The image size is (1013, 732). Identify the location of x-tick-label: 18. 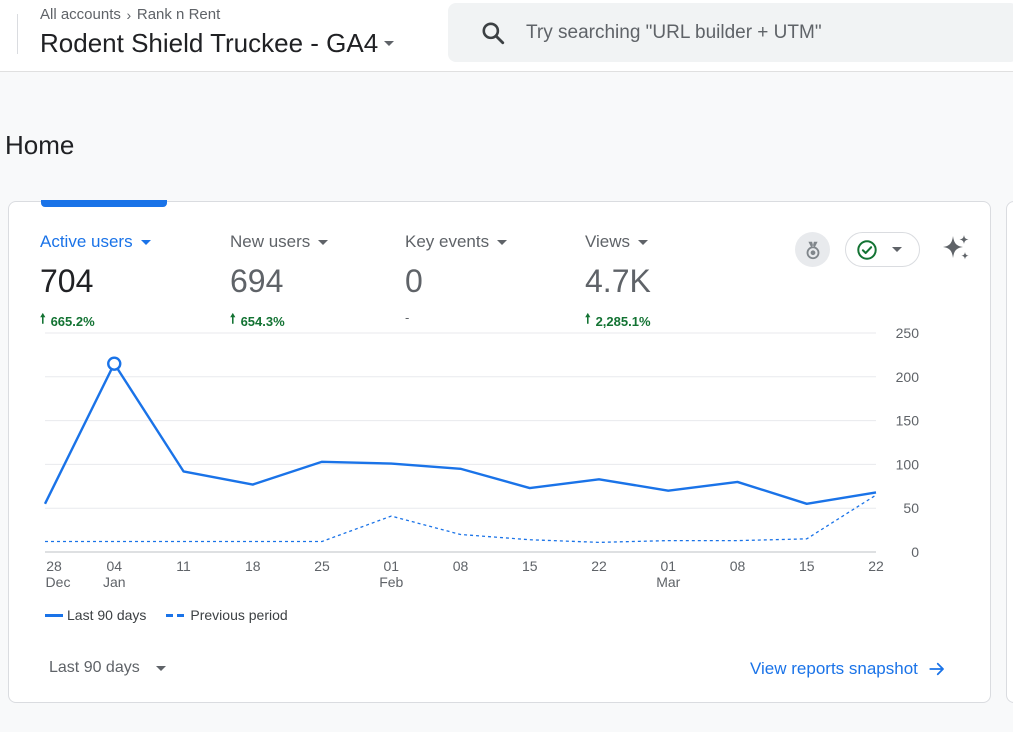
(253, 566).